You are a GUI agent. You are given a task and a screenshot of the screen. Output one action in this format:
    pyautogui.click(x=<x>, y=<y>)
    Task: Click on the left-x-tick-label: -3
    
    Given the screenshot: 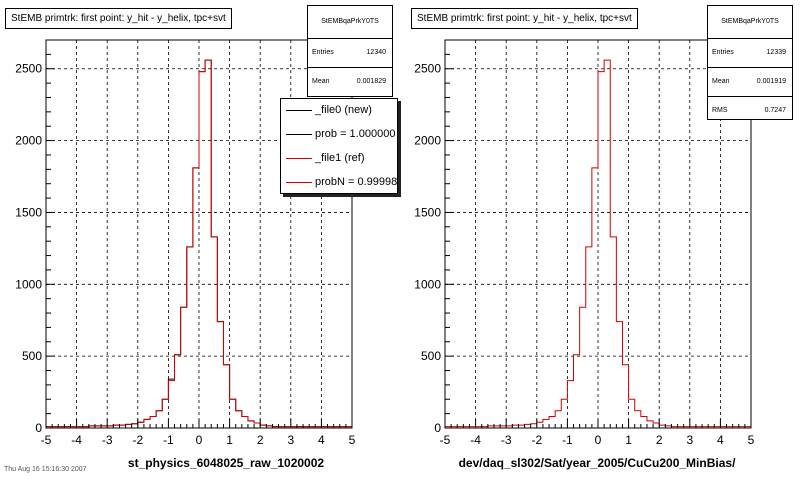 What is the action you would take?
    pyautogui.click(x=107, y=440)
    